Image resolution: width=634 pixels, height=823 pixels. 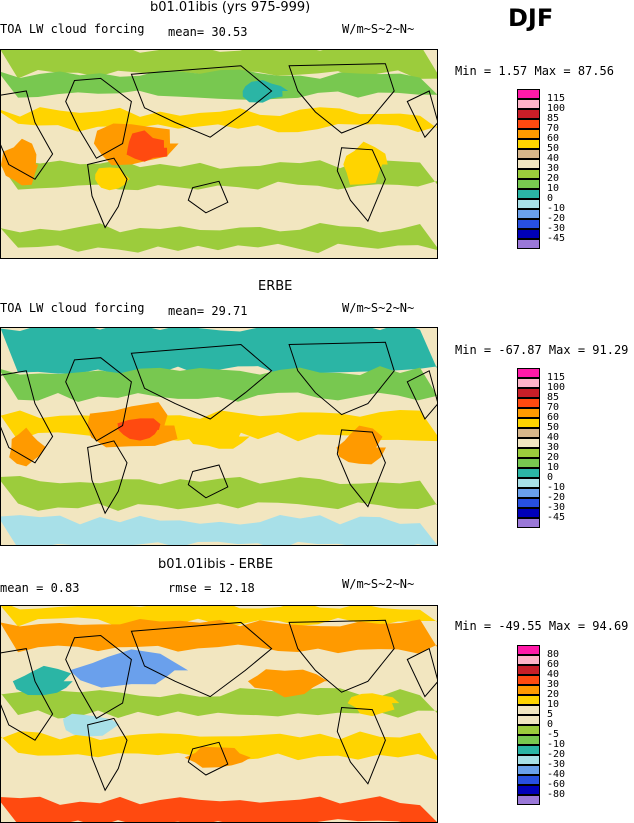 I want to click on panel1-units: W/m~S~2~N~, so click(x=378, y=29).